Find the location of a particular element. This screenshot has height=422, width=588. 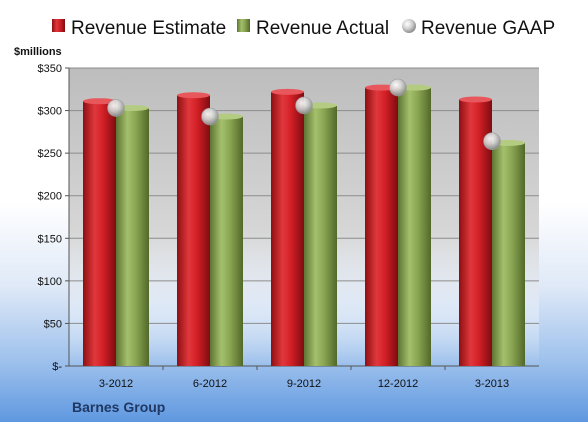

y-tick-label: $50 is located at coordinates (53, 324).